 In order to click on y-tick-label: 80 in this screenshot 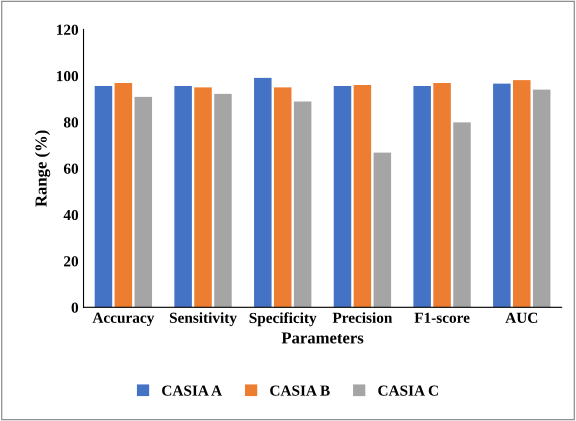, I will do `click(71, 122)`.